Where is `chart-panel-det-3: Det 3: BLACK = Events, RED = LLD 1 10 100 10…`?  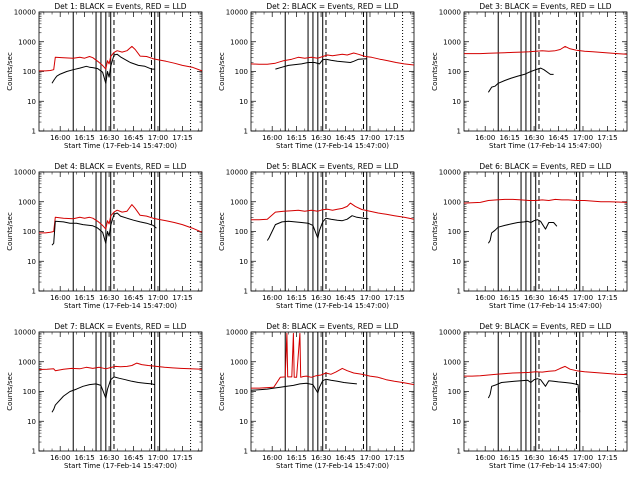
chart-panel-det-3: Det 3: BLACK = Events, RED = LLD 1 10 100 10… is located at coordinates (529, 76).